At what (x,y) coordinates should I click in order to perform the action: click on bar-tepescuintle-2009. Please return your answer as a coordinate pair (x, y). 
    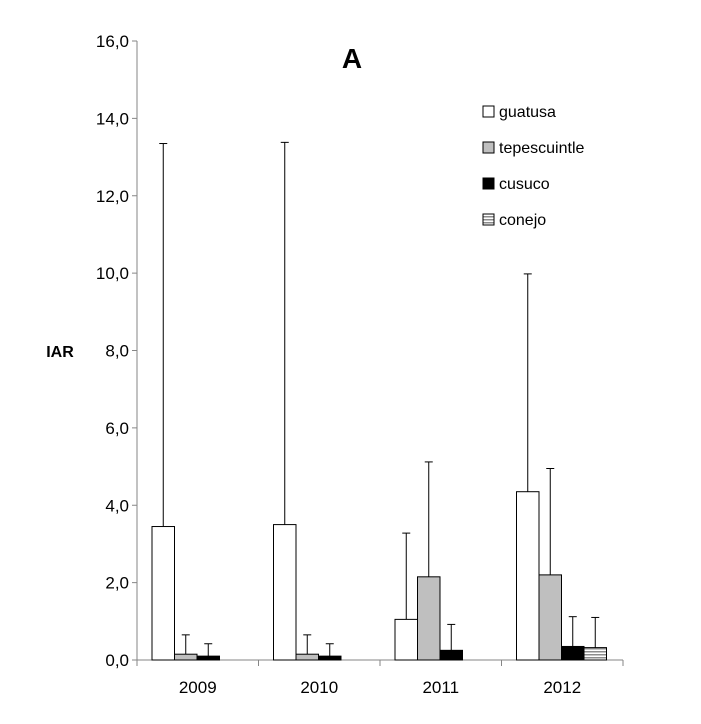
    Looking at the image, I should click on (186, 657).